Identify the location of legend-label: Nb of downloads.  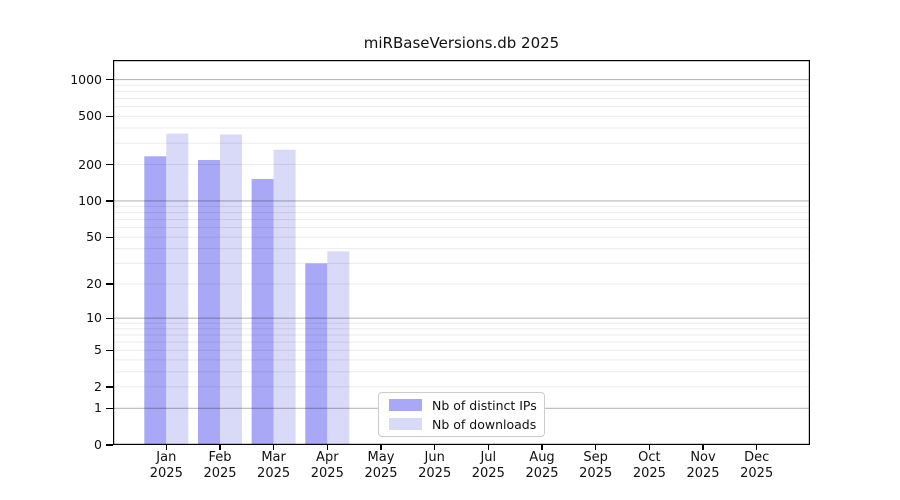
(484, 424).